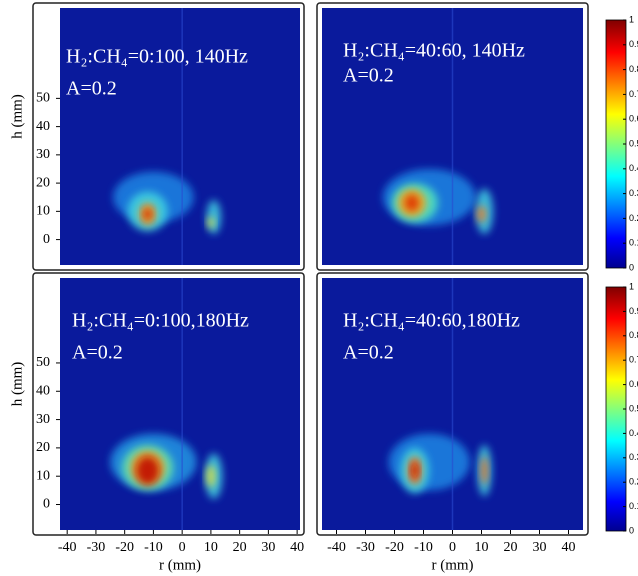  Describe the element at coordinates (434, 51) in the screenshot. I see `annotation: H₂:CH₄=40:60, 140Hz` at that location.